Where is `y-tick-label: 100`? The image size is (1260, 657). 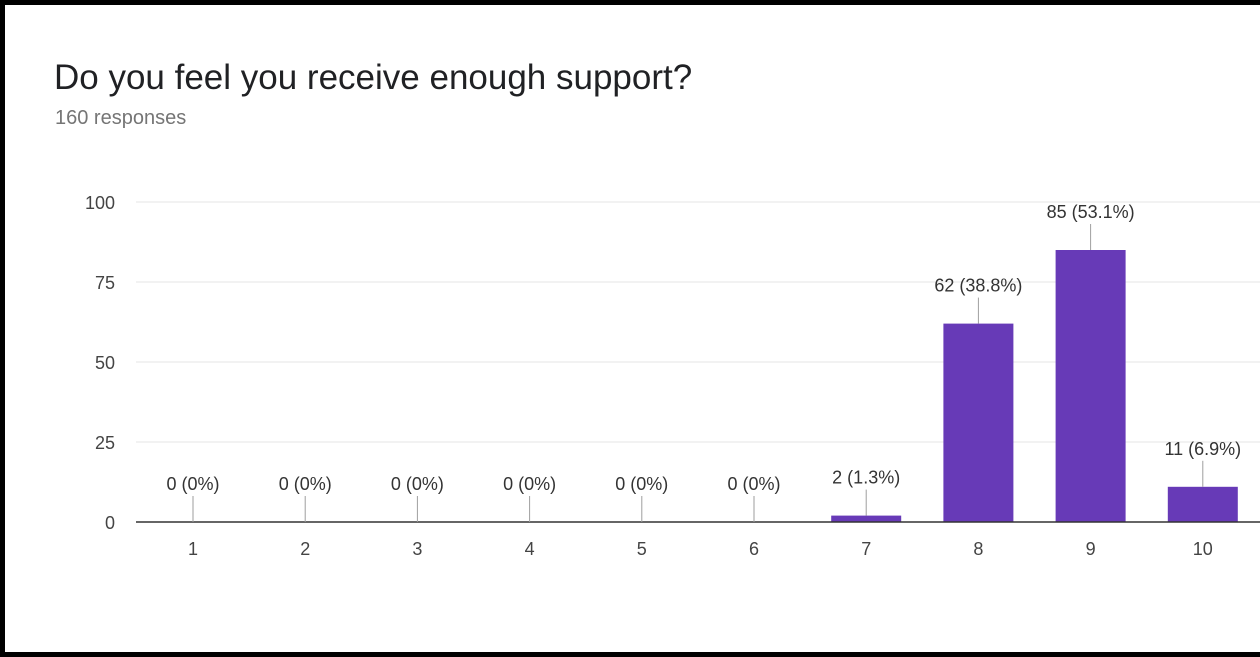 y-tick-label: 100 is located at coordinates (100, 203).